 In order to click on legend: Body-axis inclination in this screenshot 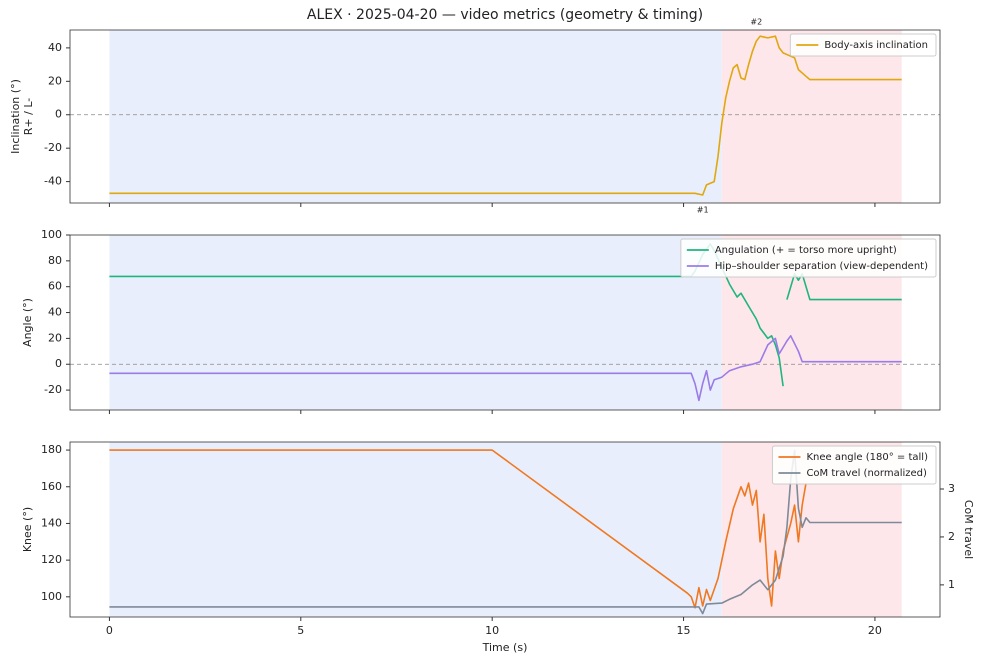, I will do `click(863, 45)`.